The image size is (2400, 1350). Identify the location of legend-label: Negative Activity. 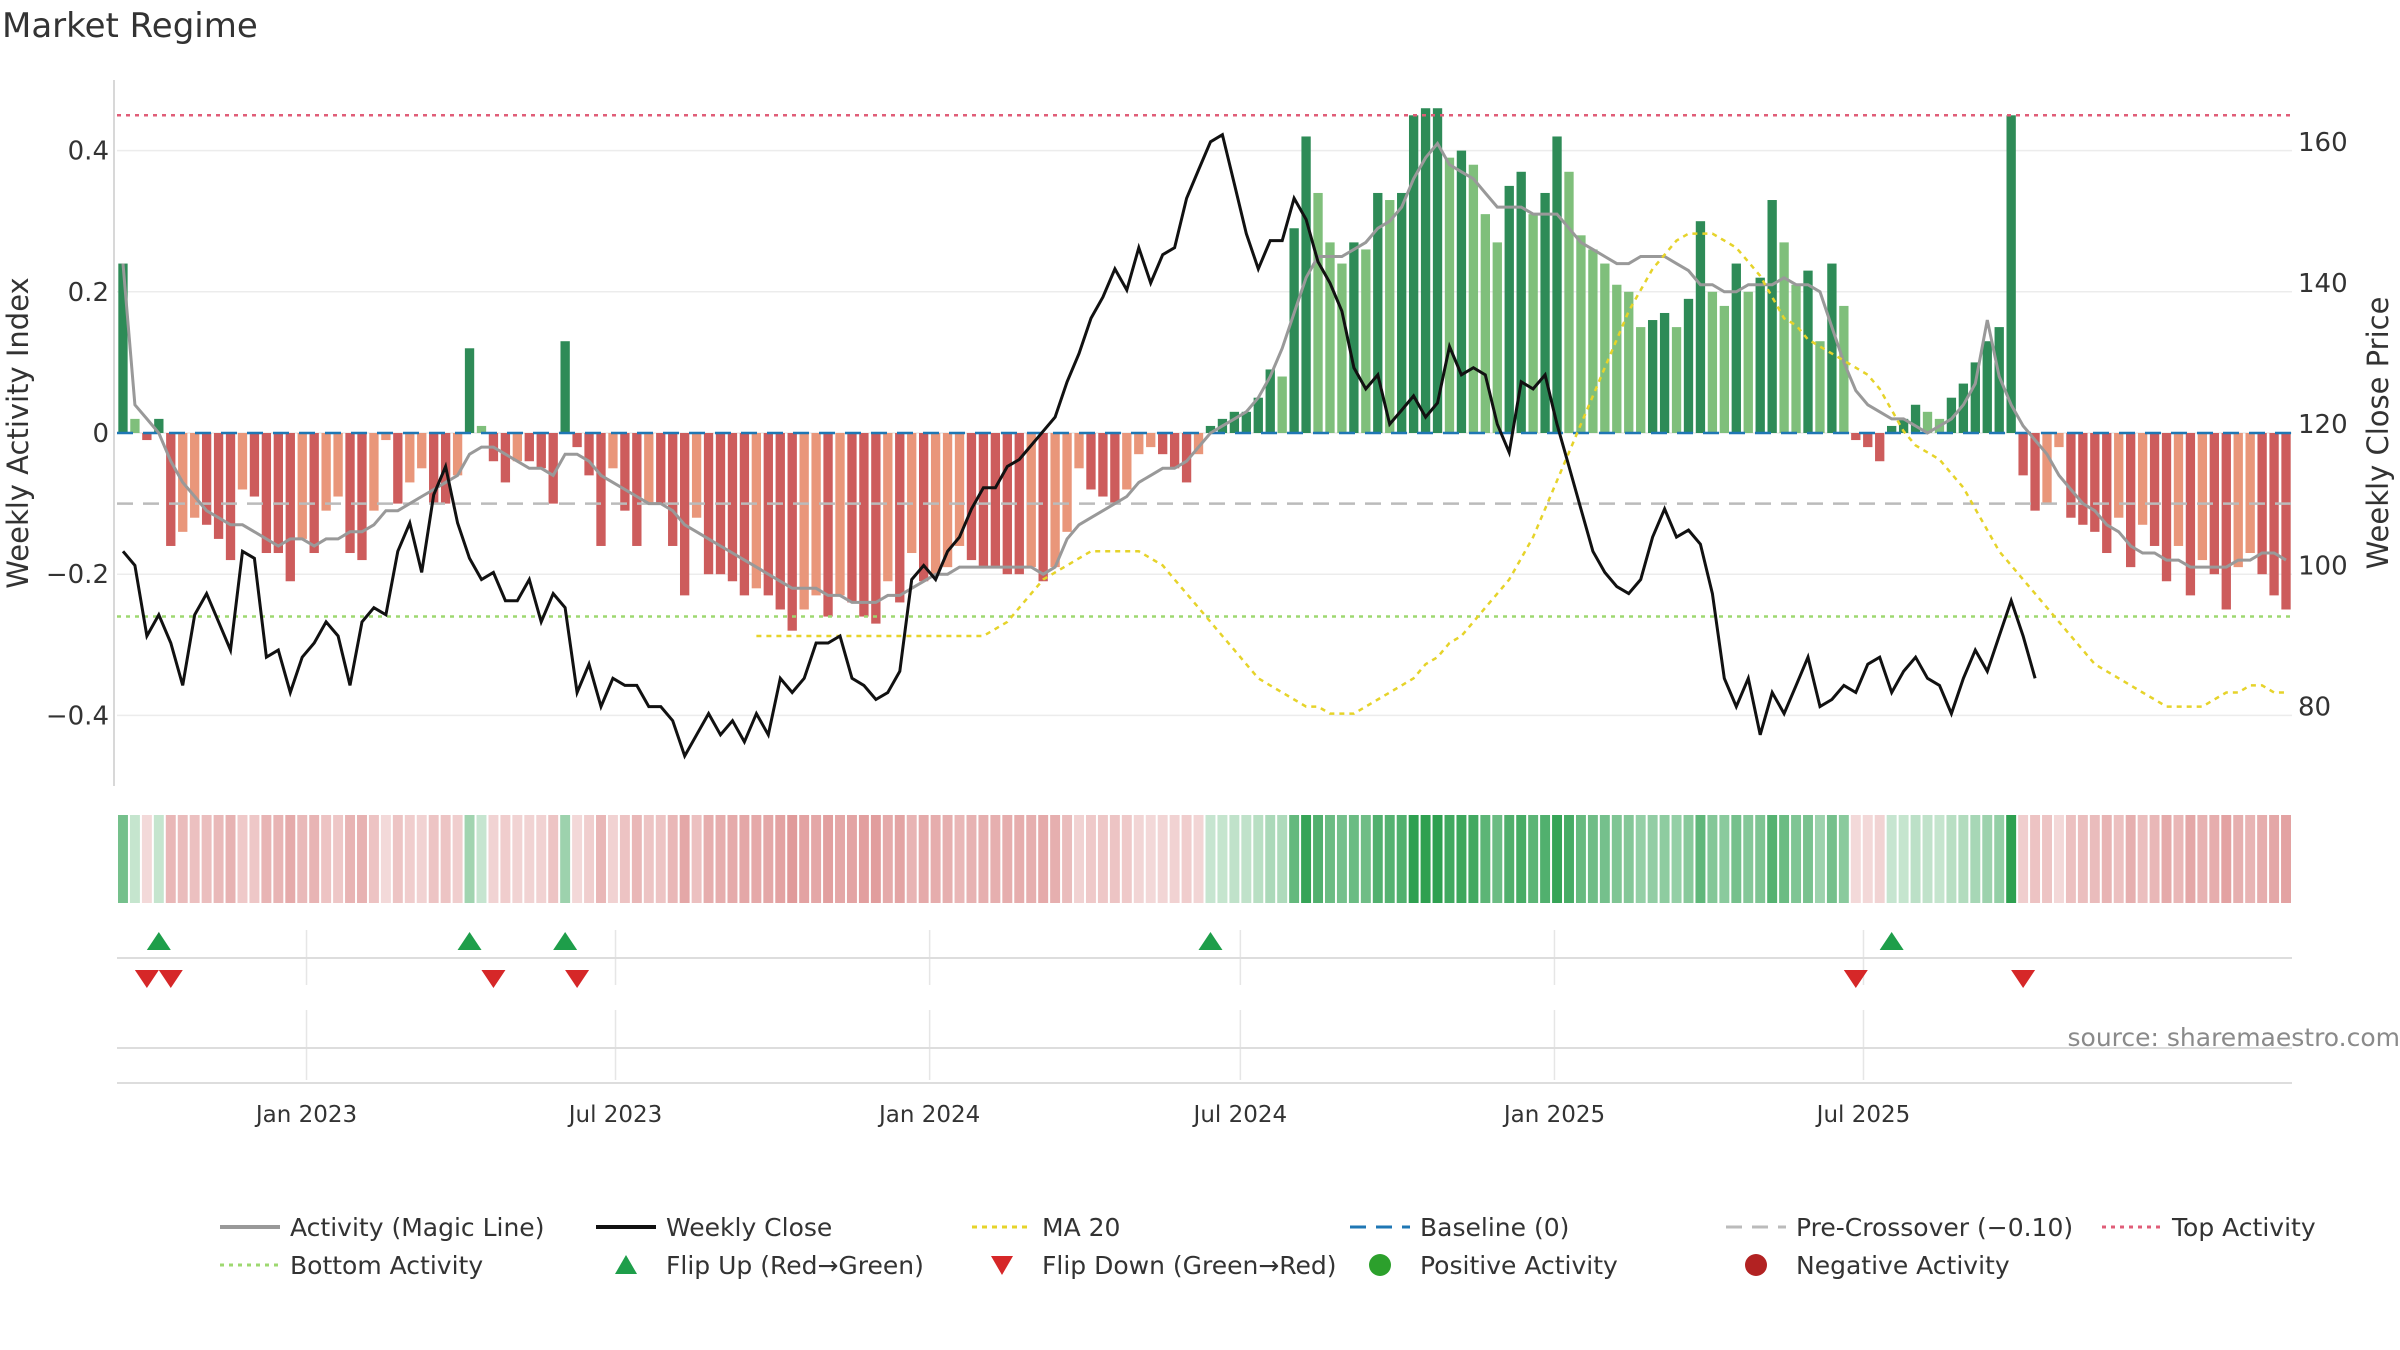
(1903, 1265).